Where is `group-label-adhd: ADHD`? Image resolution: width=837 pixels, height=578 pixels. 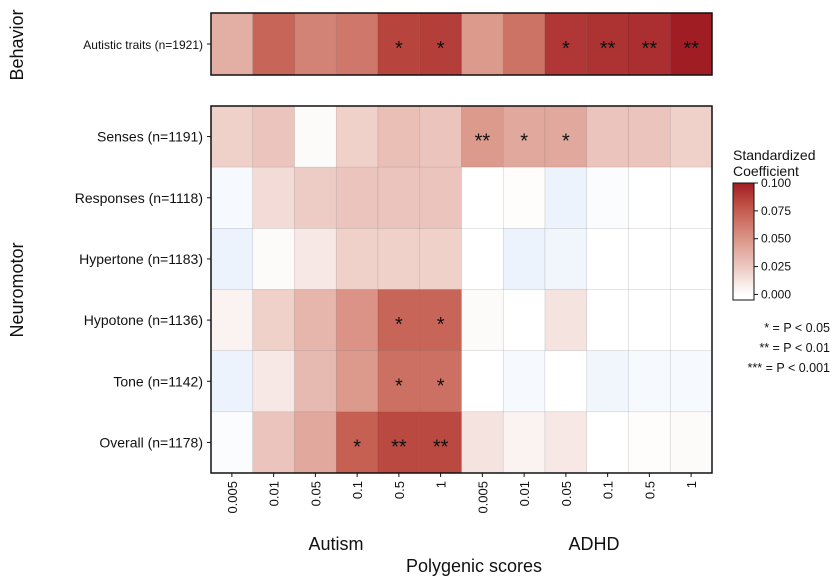
group-label-adhd: ADHD is located at coordinates (593, 544).